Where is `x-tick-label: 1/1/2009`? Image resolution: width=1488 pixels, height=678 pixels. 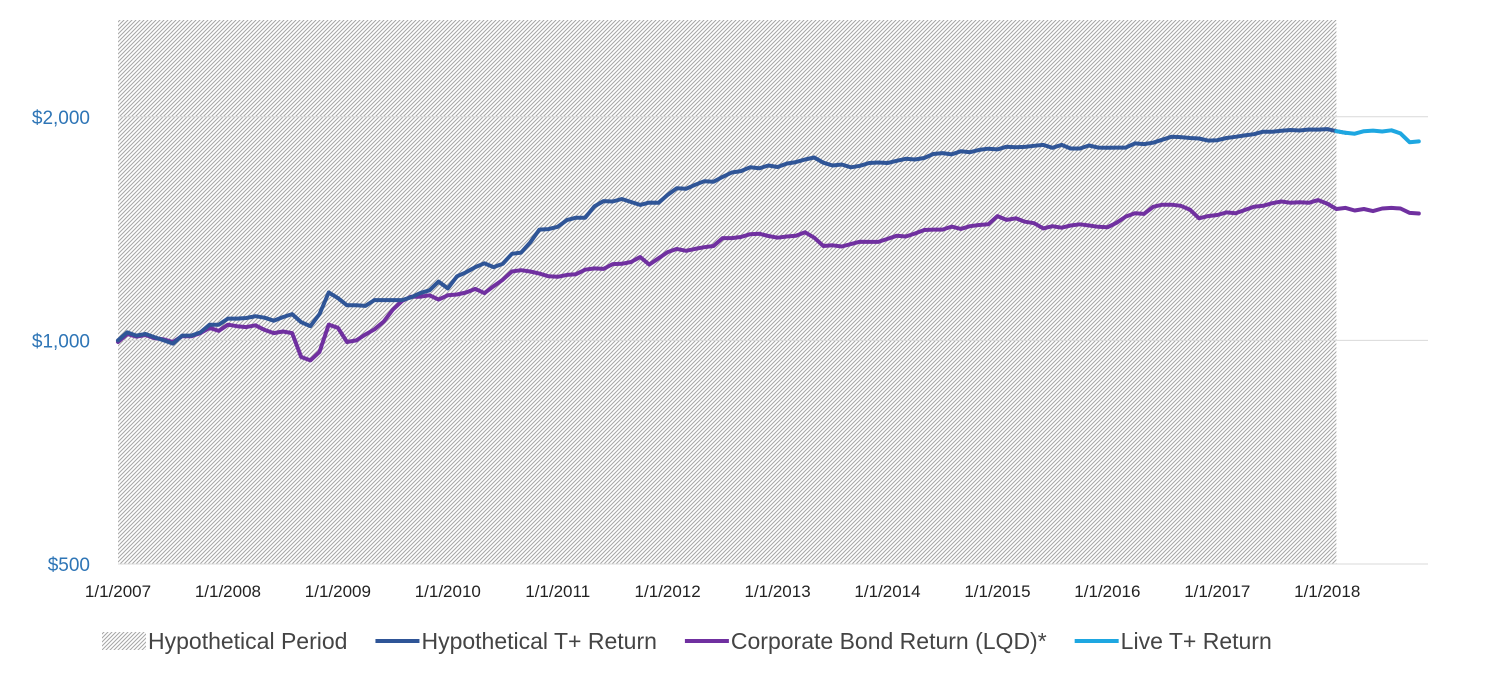
x-tick-label: 1/1/2009 is located at coordinates (338, 591).